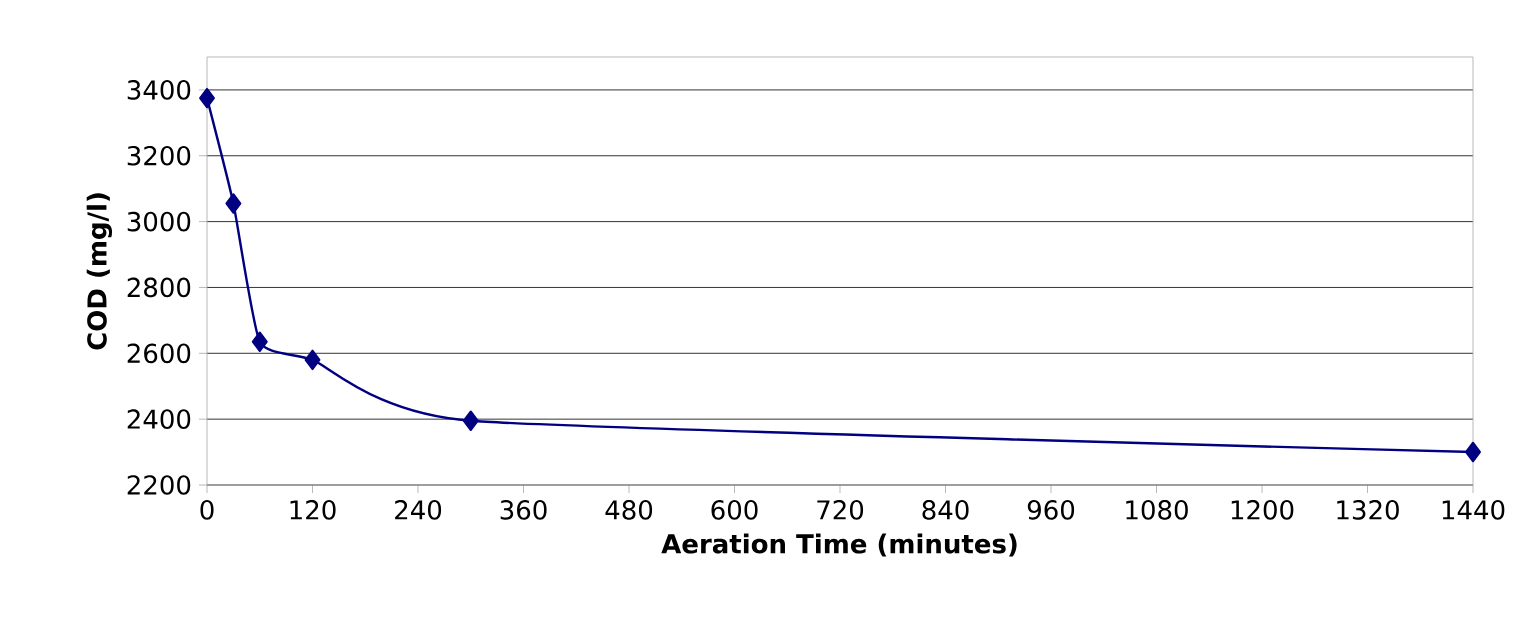 Image resolution: width=1520 pixels, height=626 pixels. What do you see at coordinates (523, 510) in the screenshot?
I see `x-tick-label: 360` at bounding box center [523, 510].